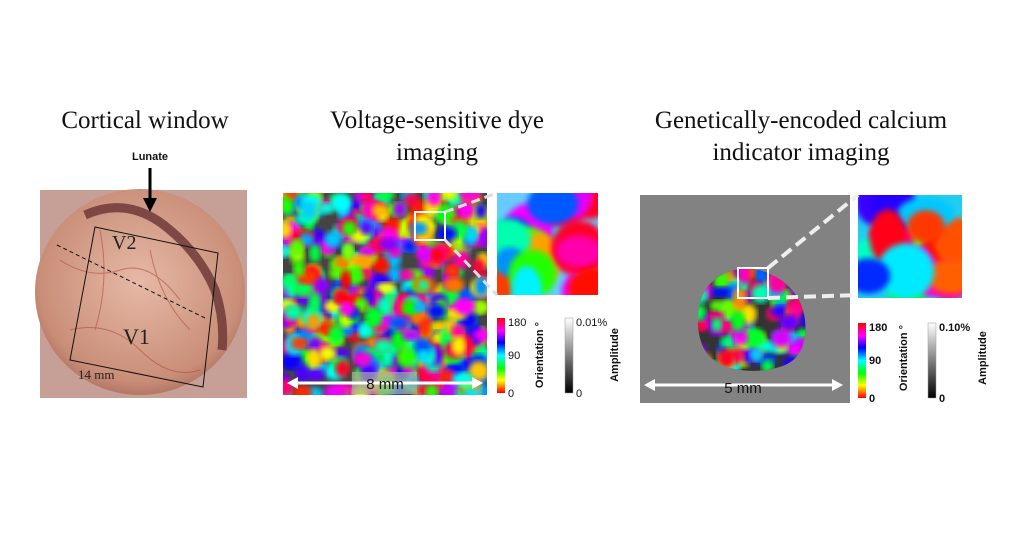 This screenshot has height=554, width=1021. I want to click on colorbar-label: Amplitude, so click(983, 358).